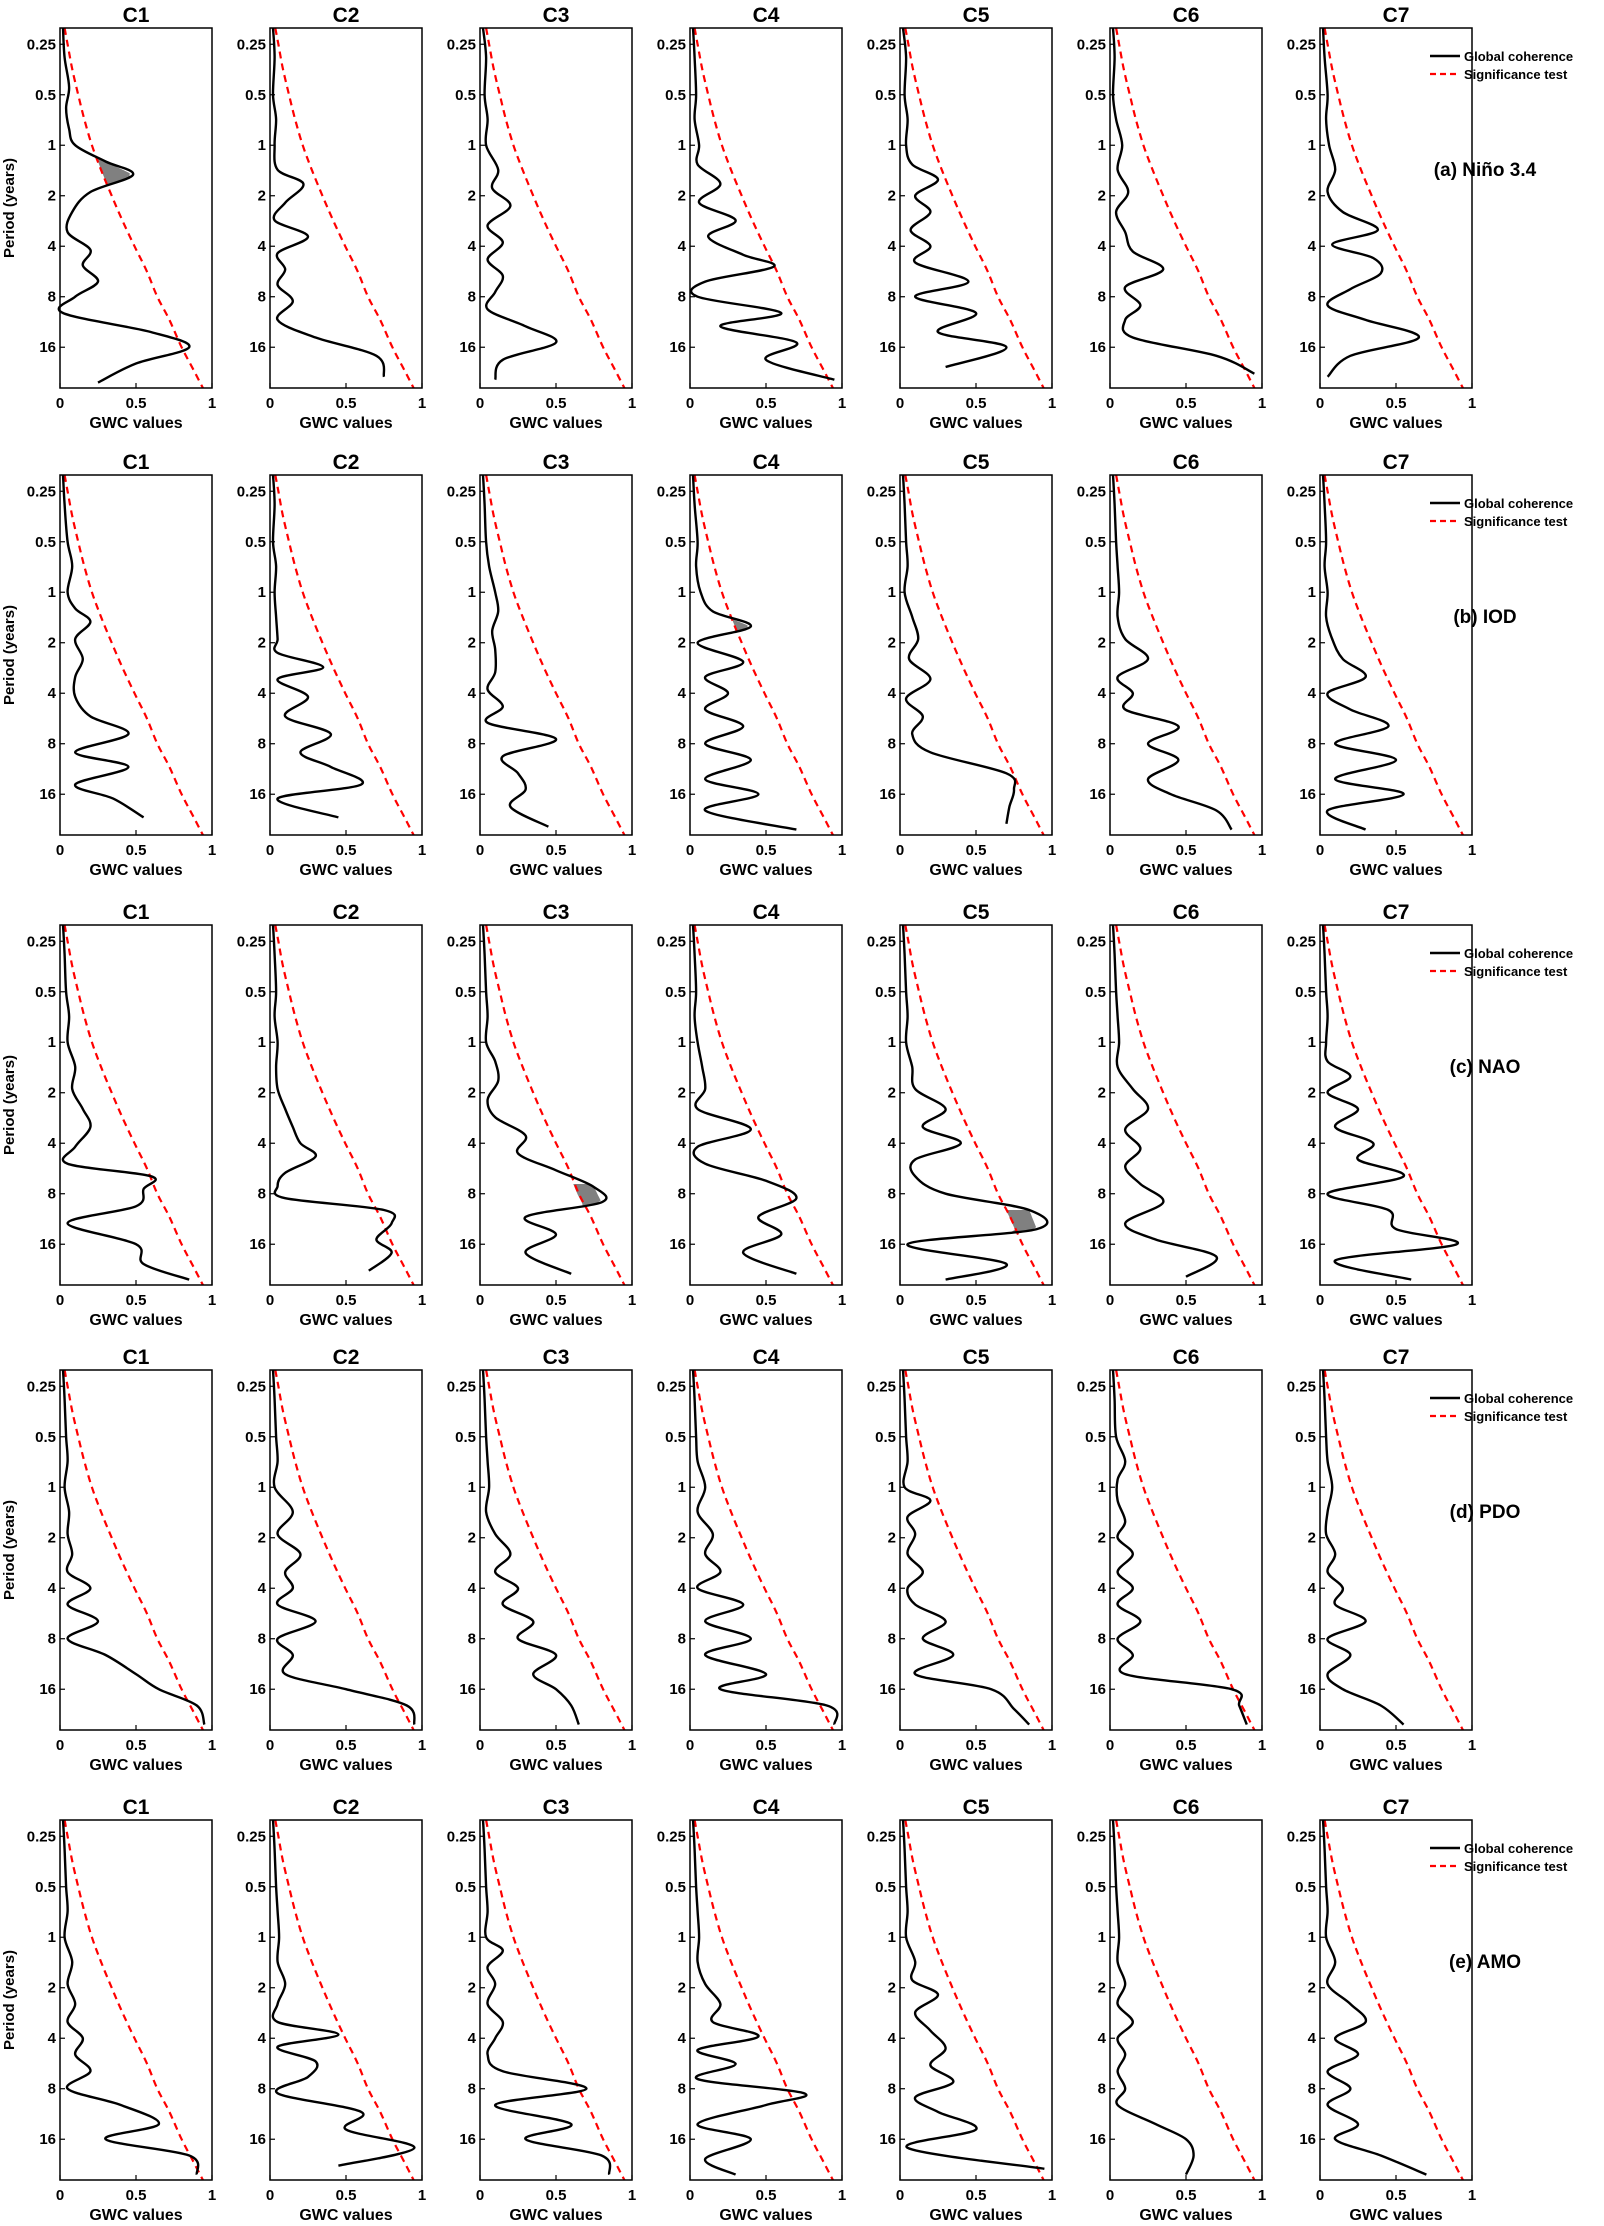 This screenshot has height=2226, width=1604. Describe the element at coordinates (1518, 503) in the screenshot. I see `row2-legend-coherence-label: Global coherence` at that location.